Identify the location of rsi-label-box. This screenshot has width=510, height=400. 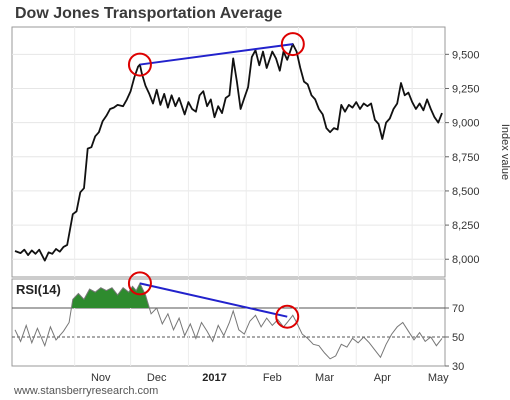
(43, 289).